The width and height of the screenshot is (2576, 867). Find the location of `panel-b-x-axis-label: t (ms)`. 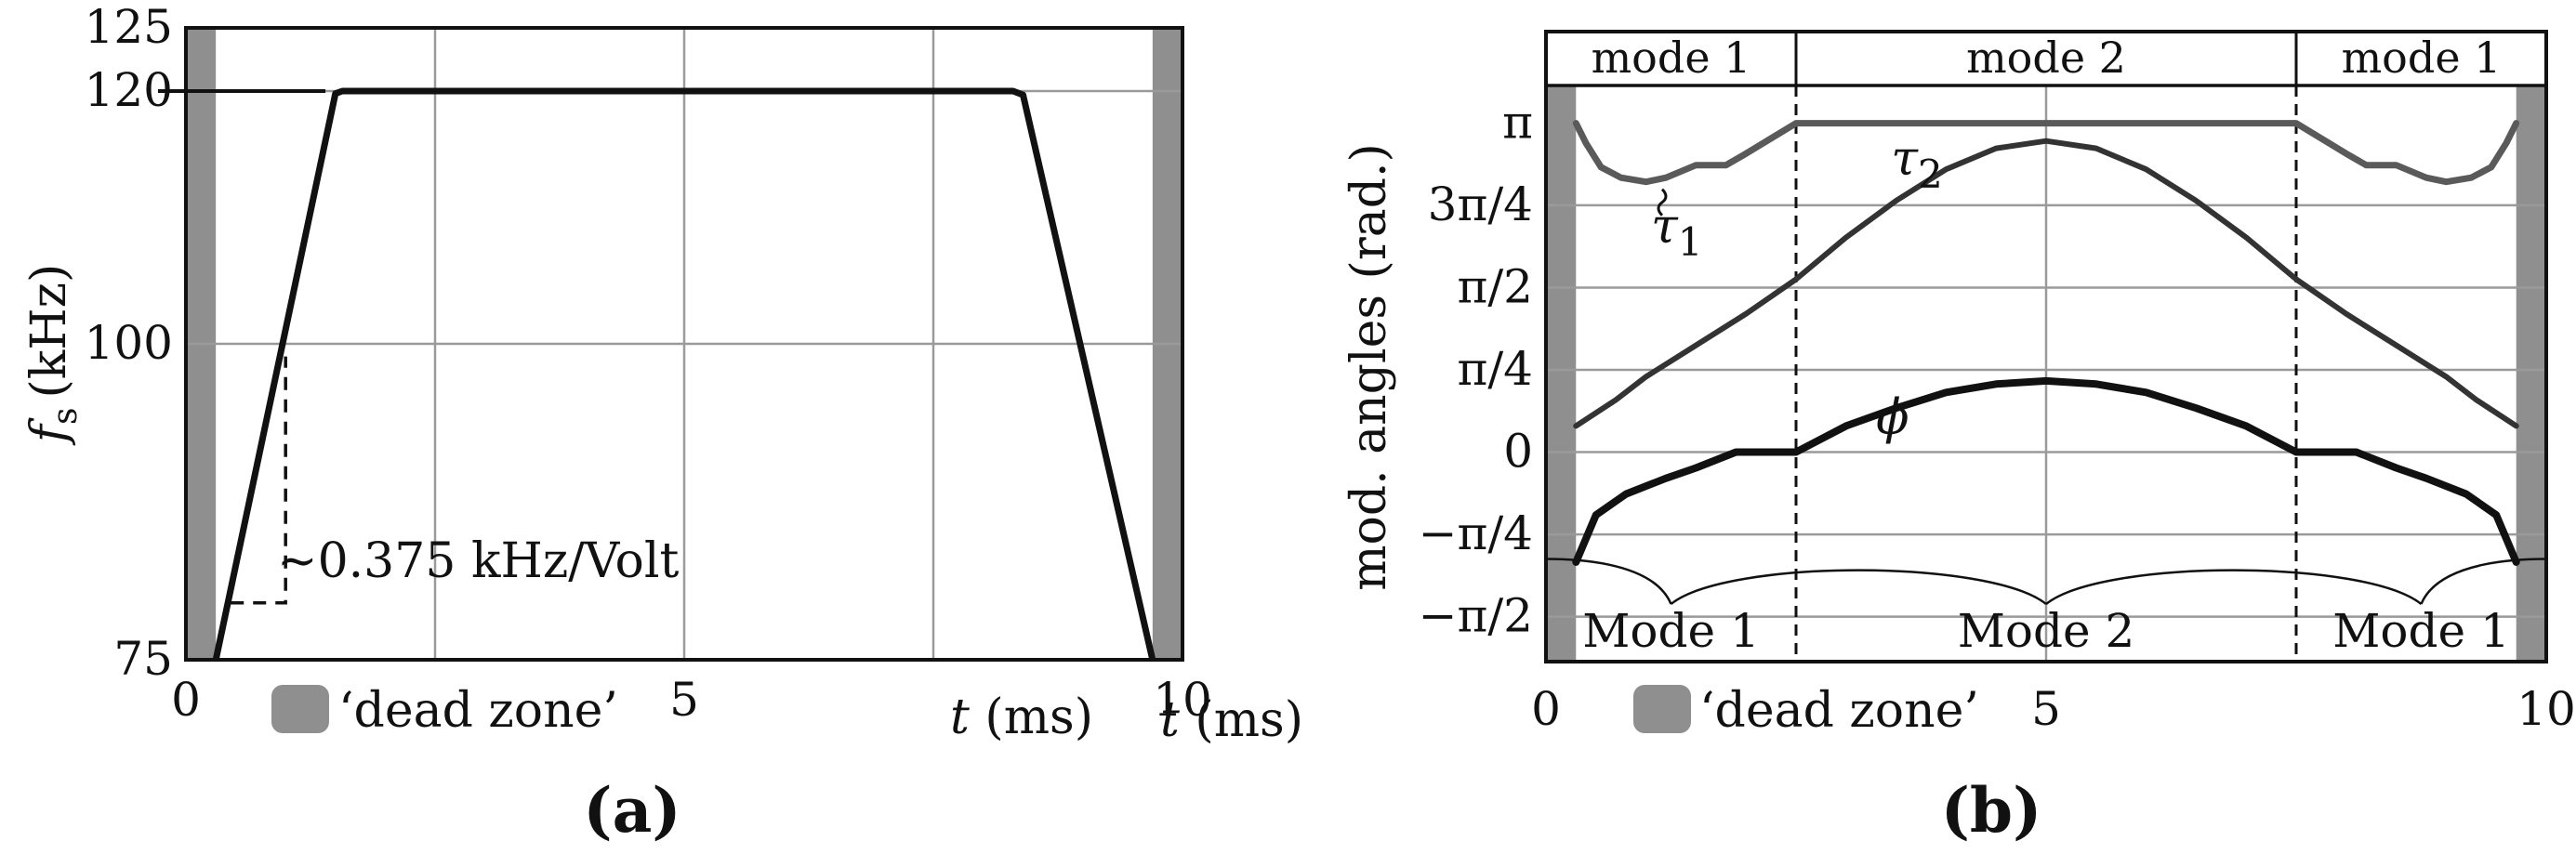

panel-b-x-axis-label: t (ms) is located at coordinates (1231, 720).